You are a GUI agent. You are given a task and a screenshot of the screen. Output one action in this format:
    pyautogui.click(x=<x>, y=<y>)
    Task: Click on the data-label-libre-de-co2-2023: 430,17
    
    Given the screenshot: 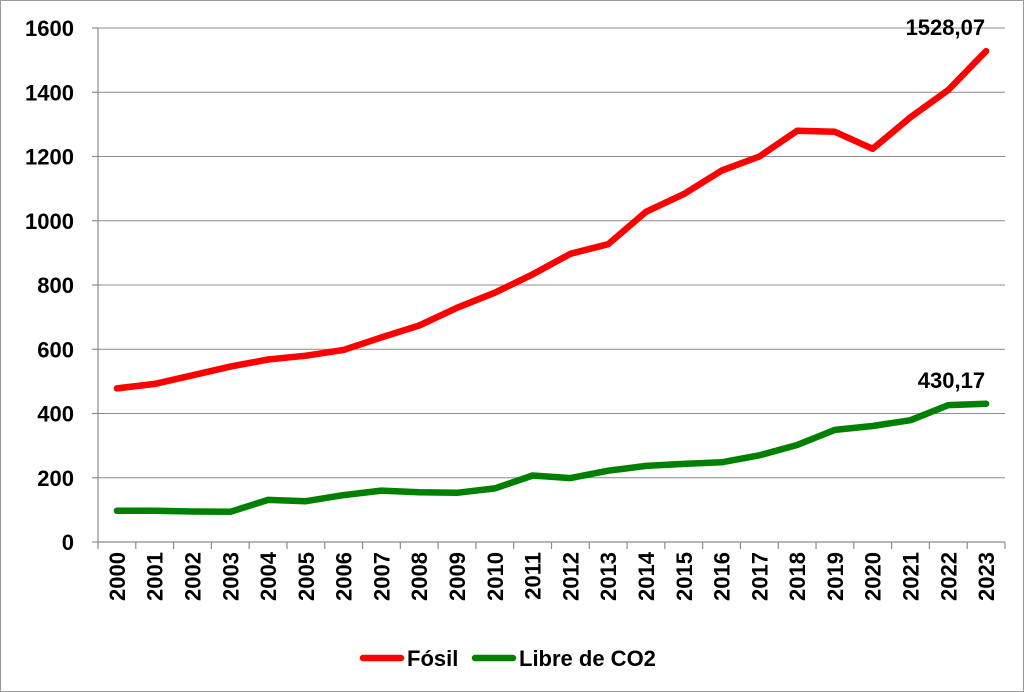 What is the action you would take?
    pyautogui.click(x=951, y=380)
    